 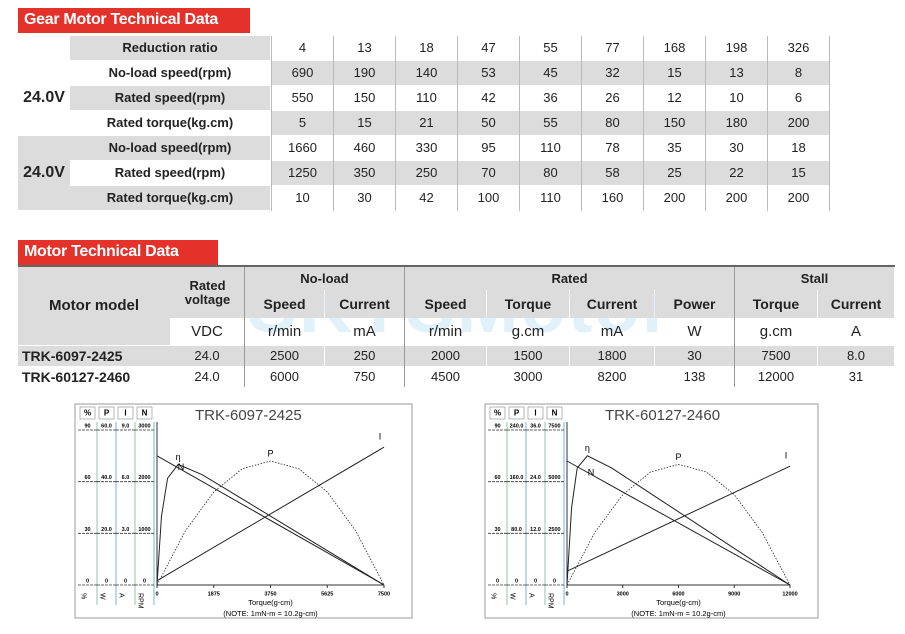 What do you see at coordinates (106, 426) in the screenshot?
I see `axis-tick-label: 60.0` at bounding box center [106, 426].